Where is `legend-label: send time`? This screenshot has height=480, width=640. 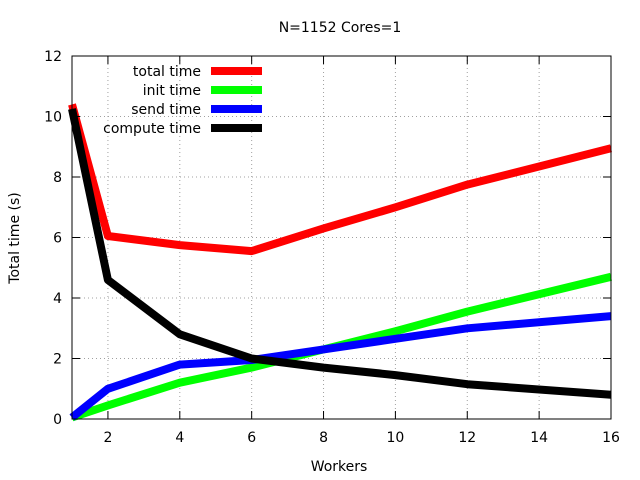
legend-label: send time is located at coordinates (166, 110).